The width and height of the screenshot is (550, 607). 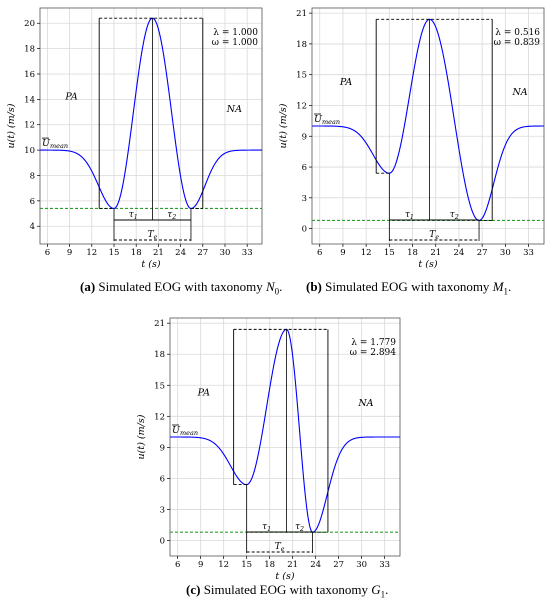 I want to click on y-tick-label: 10, so click(x=29, y=151).